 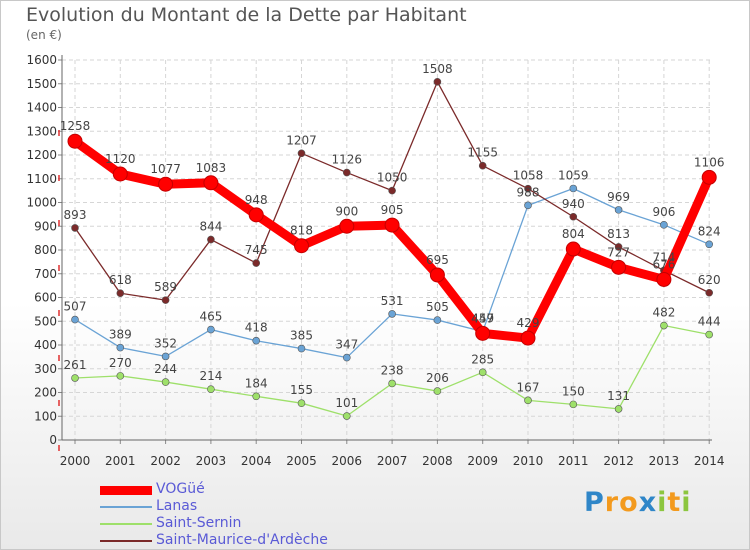 What do you see at coordinates (528, 387) in the screenshot?
I see `data-label: 167` at bounding box center [528, 387].